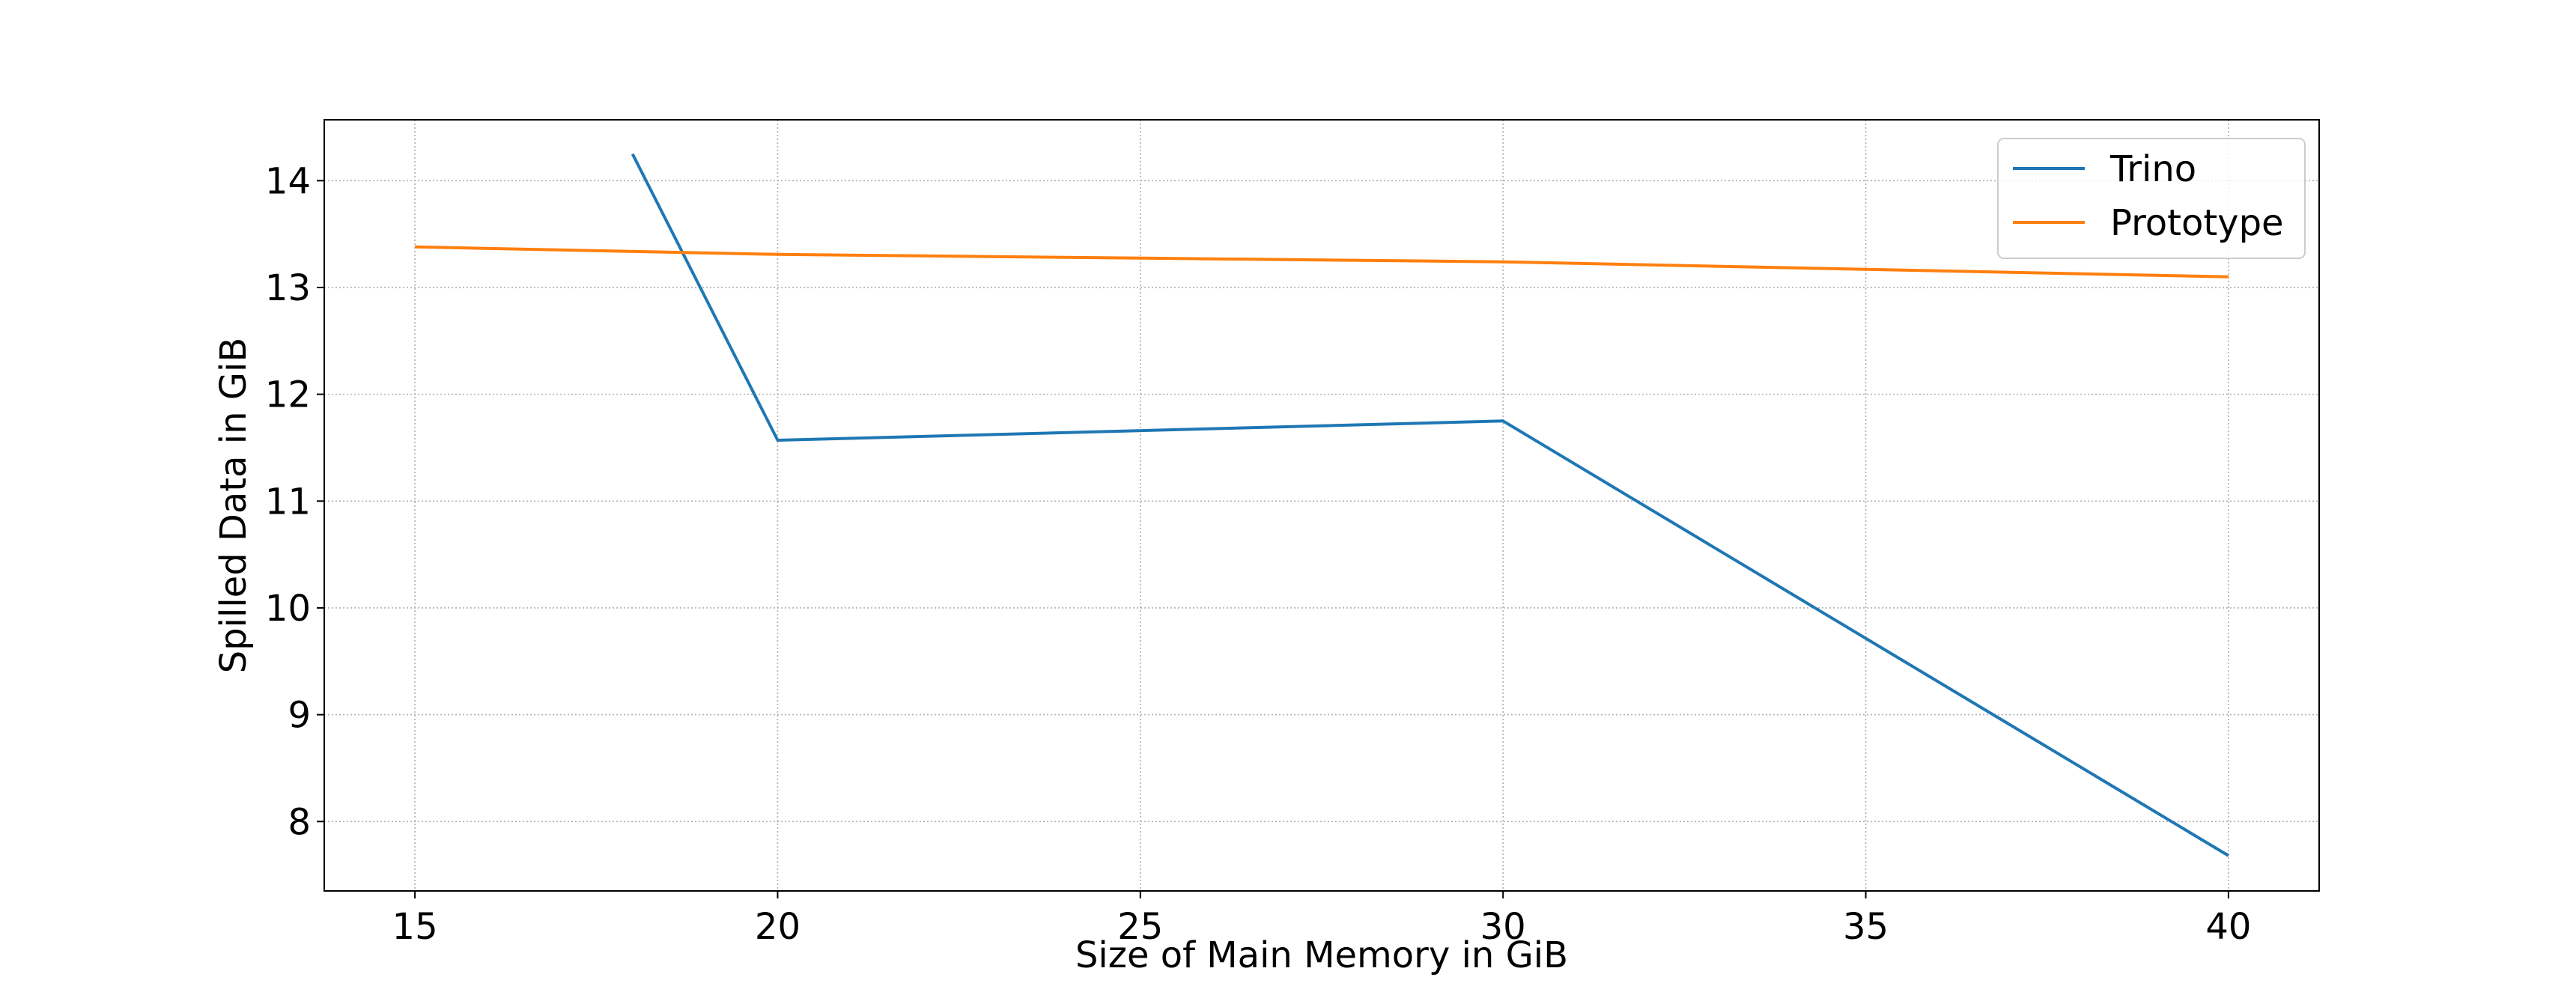 Image resolution: width=2576 pixels, height=1001 pixels. I want to click on x-tick-label: 40, so click(2228, 927).